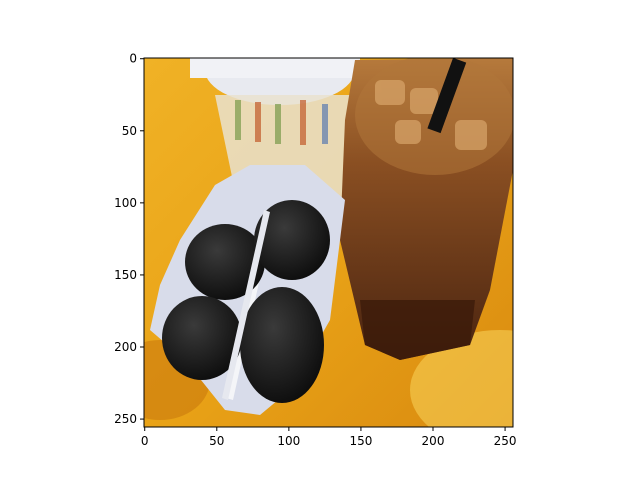 This screenshot has width=640, height=480. What do you see at coordinates (133, 59) in the screenshot?
I see `y-tick-label: 0` at bounding box center [133, 59].